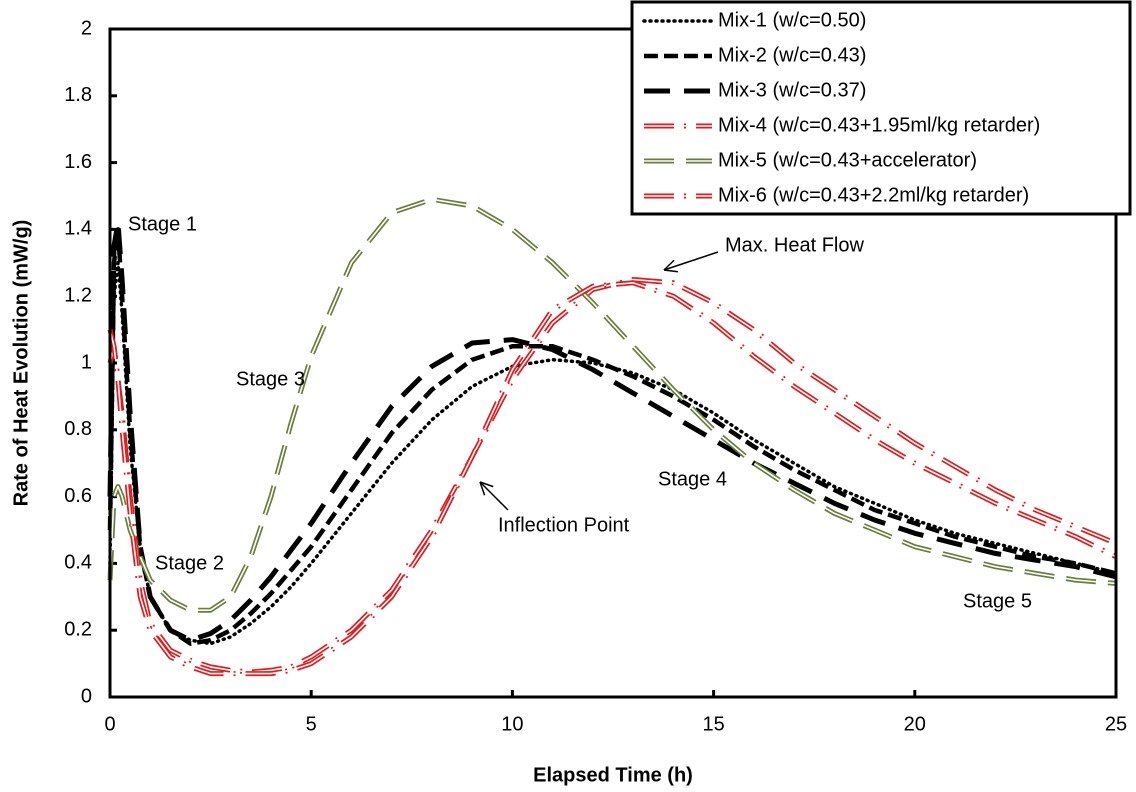 This screenshot has height=792, width=1136. I want to click on y-tick-label: 0.8, so click(78, 429).